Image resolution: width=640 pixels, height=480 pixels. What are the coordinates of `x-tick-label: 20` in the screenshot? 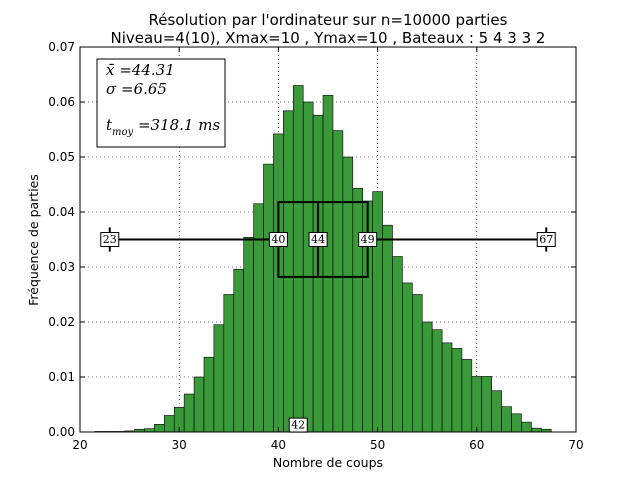 It's located at (79, 445).